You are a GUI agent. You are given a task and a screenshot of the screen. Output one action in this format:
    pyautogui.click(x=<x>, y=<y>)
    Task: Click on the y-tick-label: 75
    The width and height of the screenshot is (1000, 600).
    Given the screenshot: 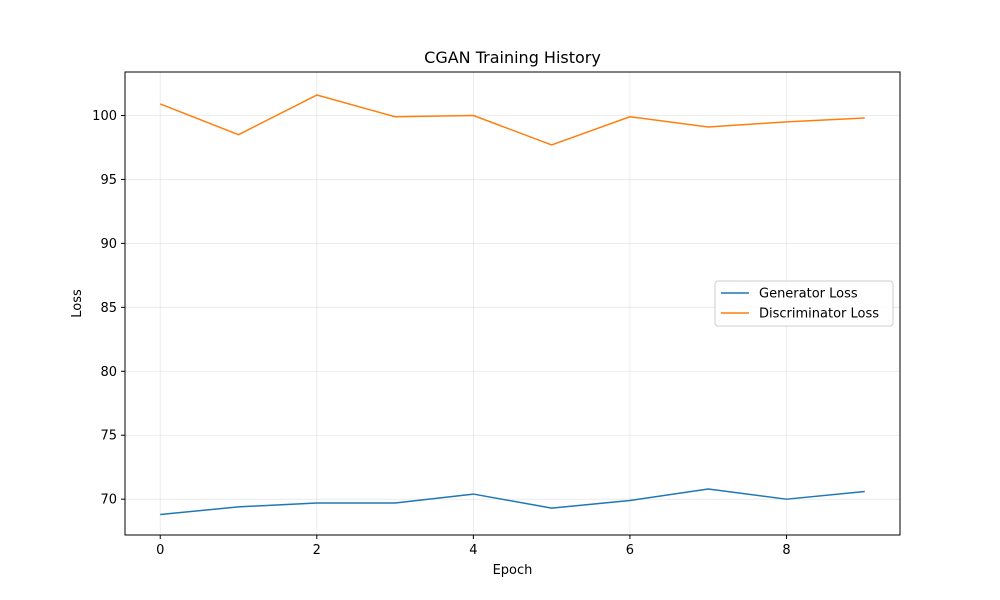 What is the action you would take?
    pyautogui.click(x=108, y=436)
    